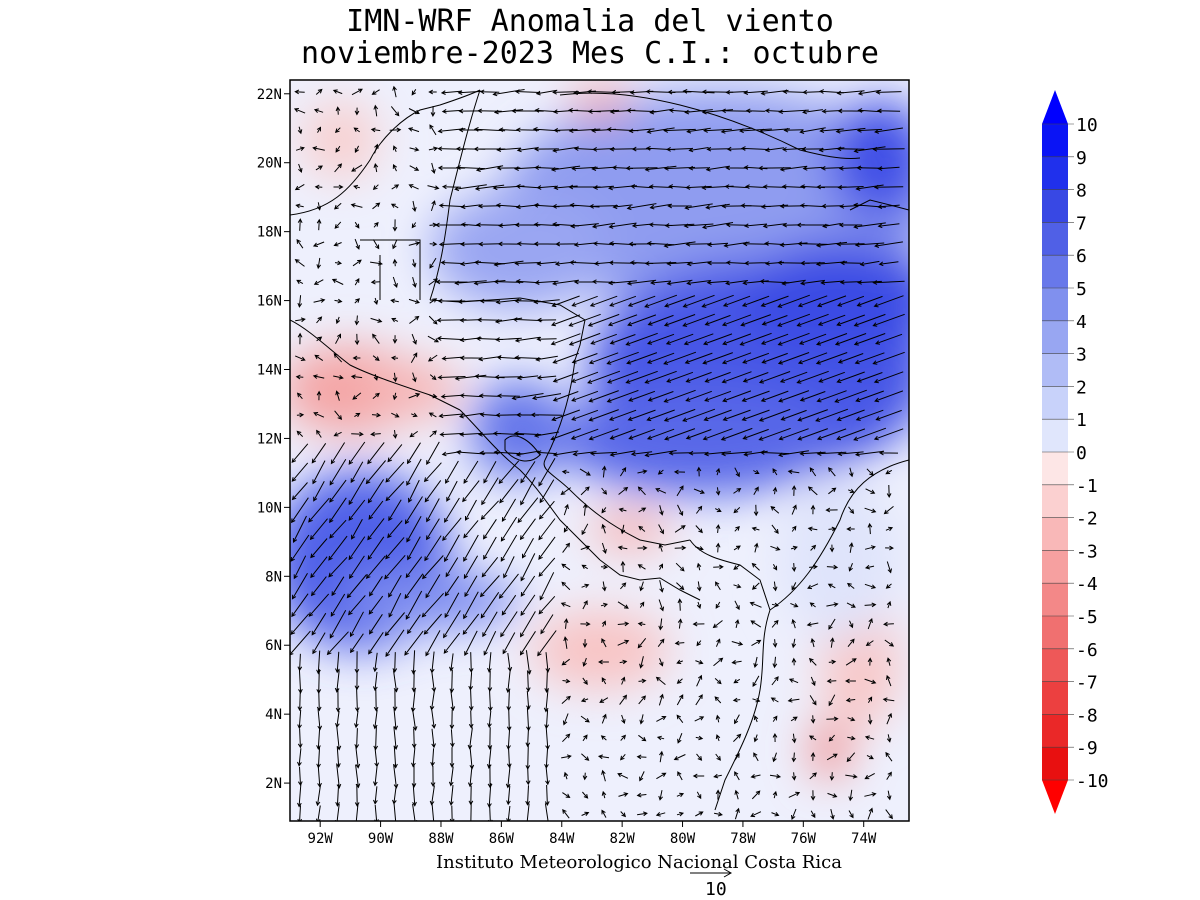  What do you see at coordinates (716, 889) in the screenshot?
I see `reference-vector-label: 10` at bounding box center [716, 889].